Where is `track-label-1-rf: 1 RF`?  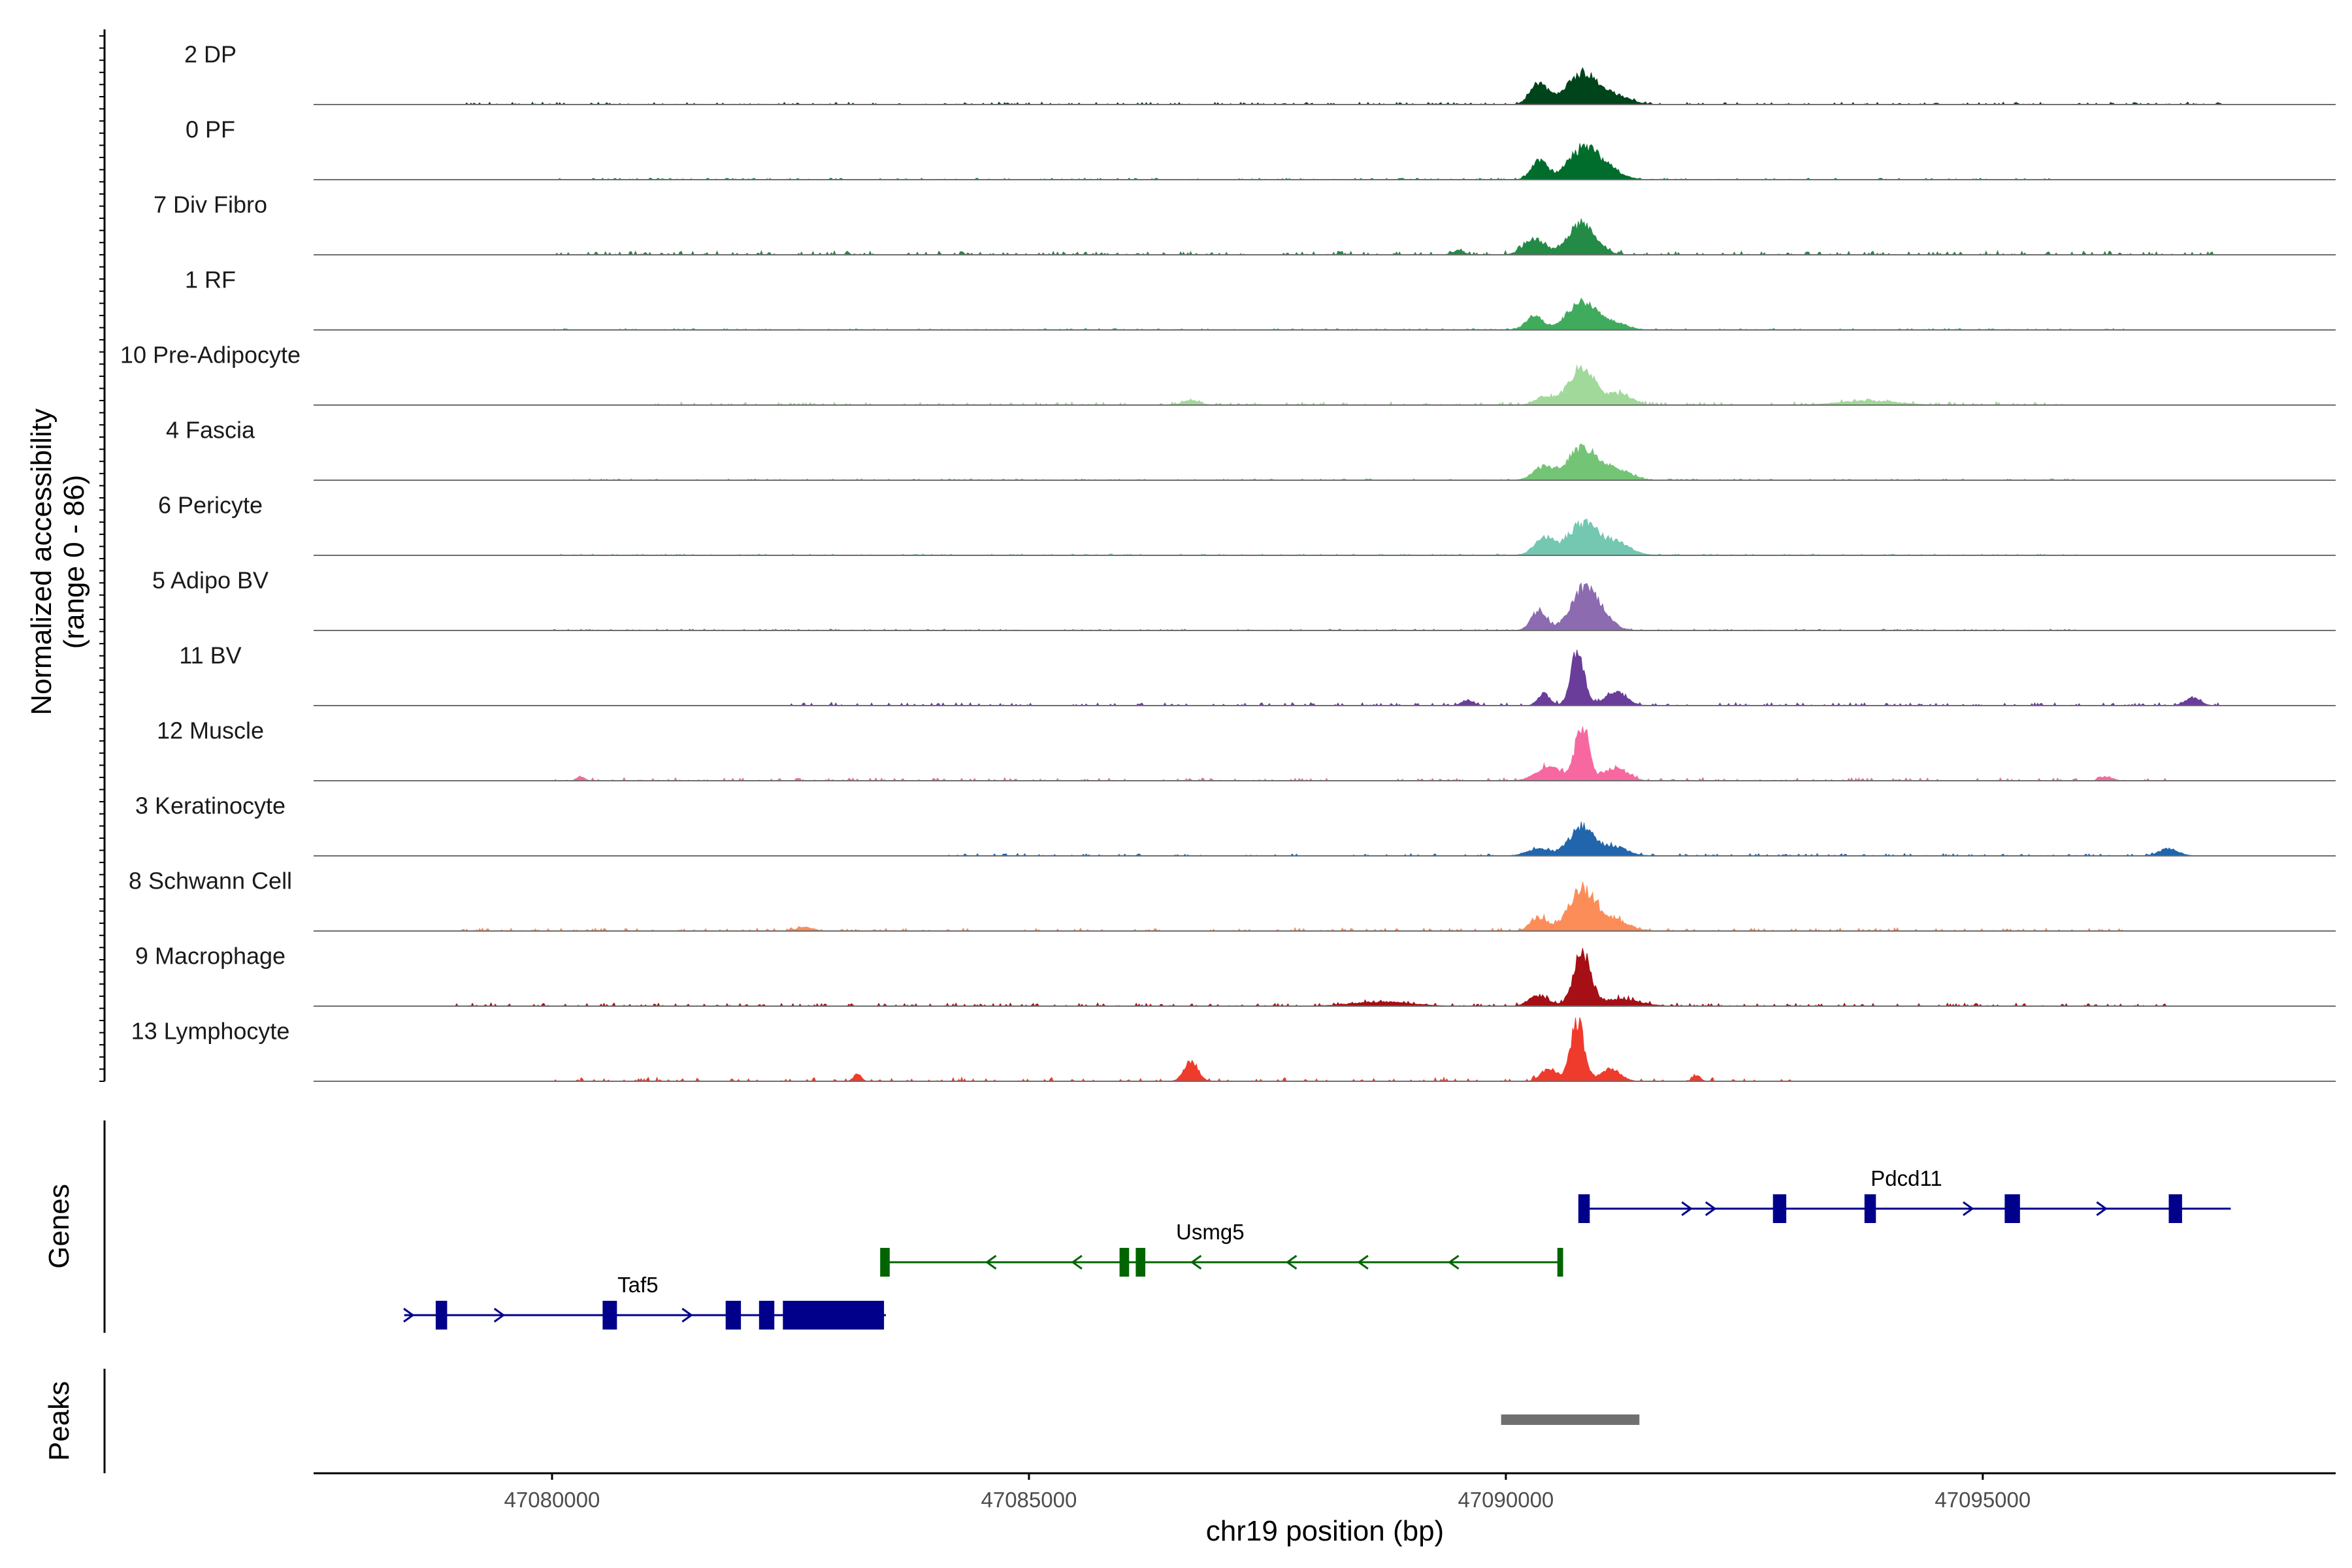 track-label-1-rf: 1 RF is located at coordinates (210, 280).